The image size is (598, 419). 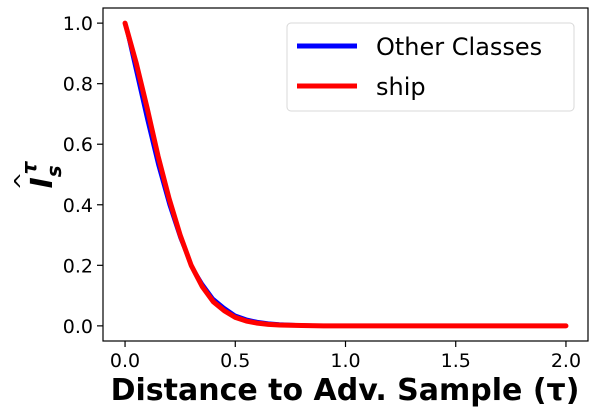 What do you see at coordinates (125, 361) in the screenshot?
I see `x-tick-label: 0.0` at bounding box center [125, 361].